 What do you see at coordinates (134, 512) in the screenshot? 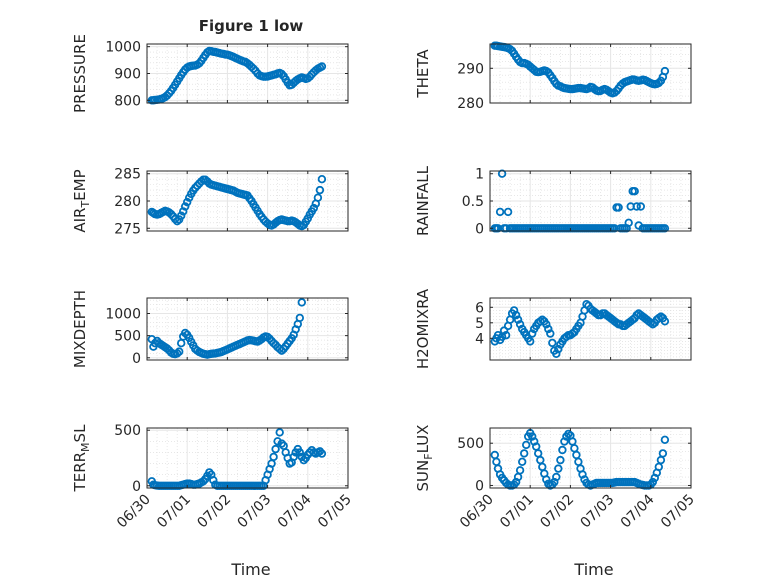
I see `x-tick-label: 06/30` at bounding box center [134, 512].